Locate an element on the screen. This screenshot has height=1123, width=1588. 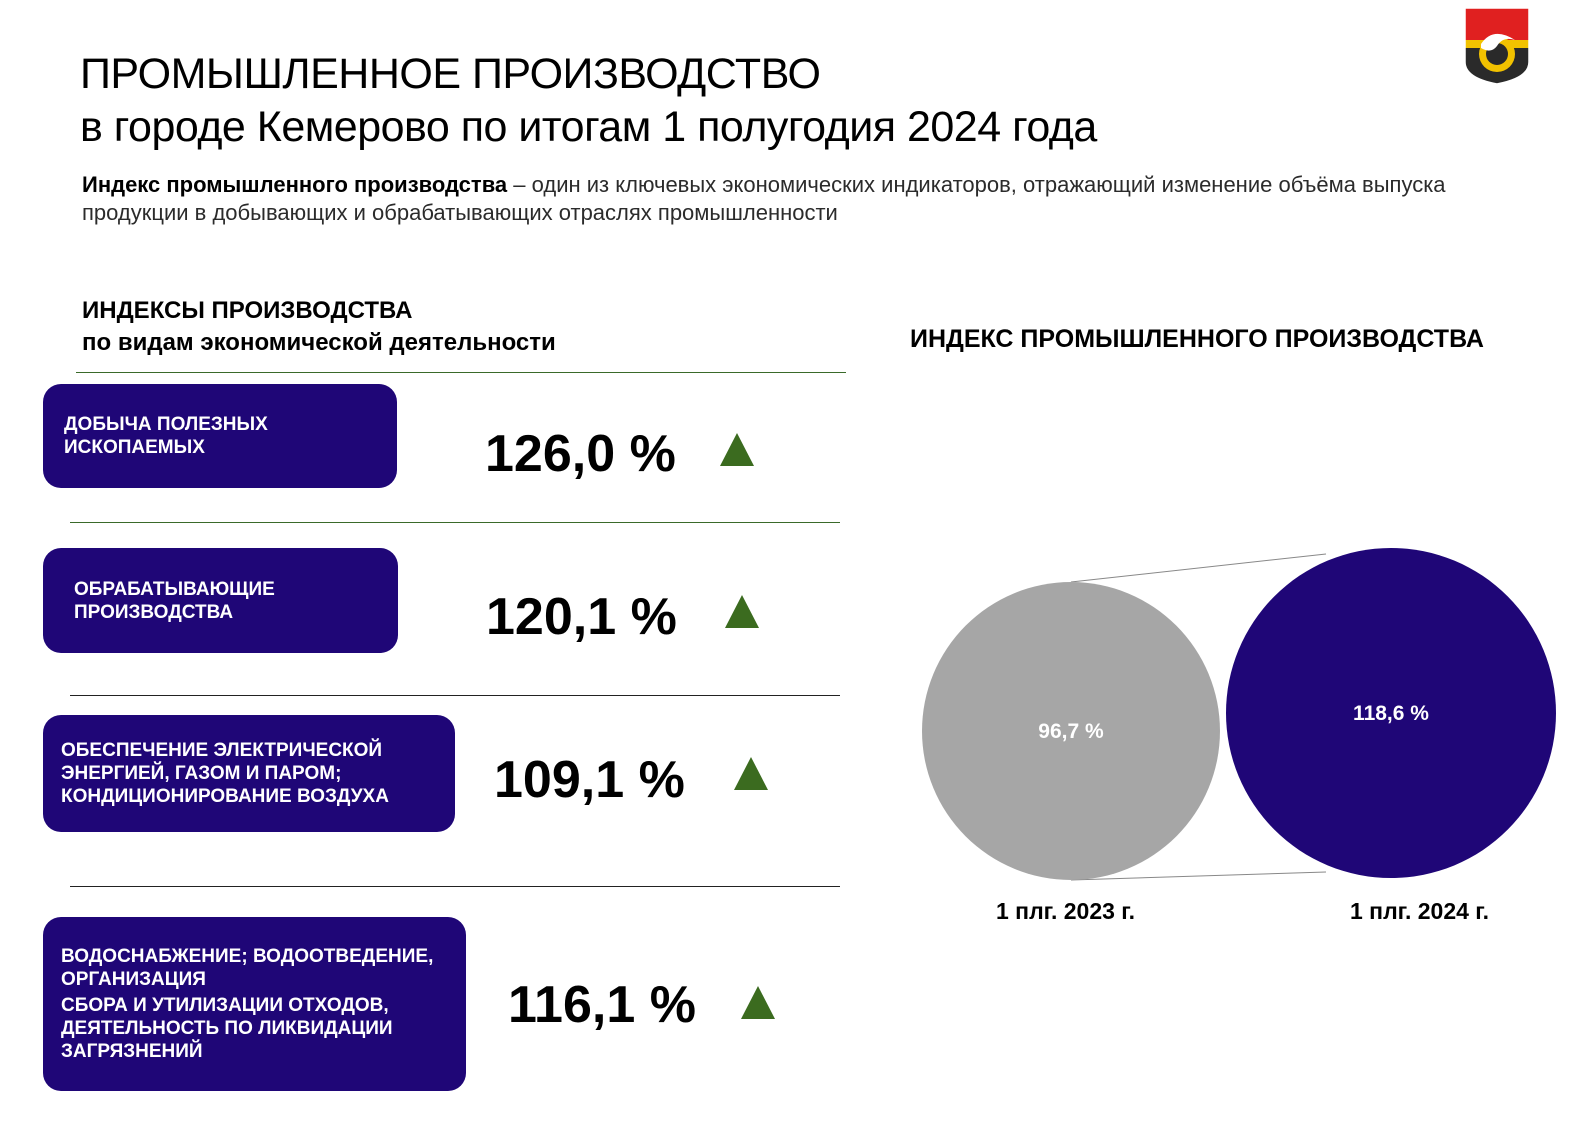
activity-label: ДЕЯТЕЛЬНОСТЬ ПО ЛИКВИДАЦИИ is located at coordinates (227, 1028).